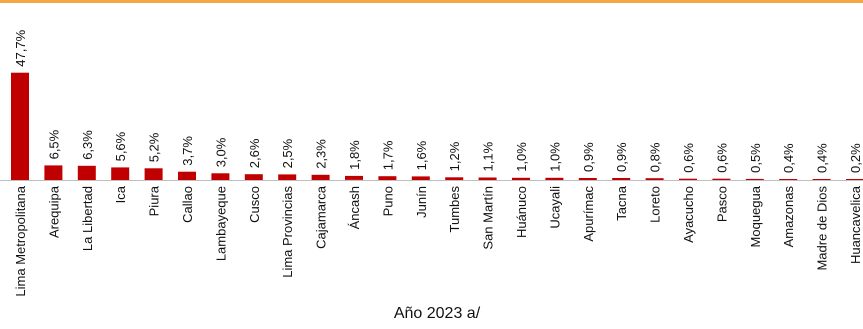  Describe the element at coordinates (755, 216) in the screenshot. I see `x-tick-label-22: Moquegua` at that location.